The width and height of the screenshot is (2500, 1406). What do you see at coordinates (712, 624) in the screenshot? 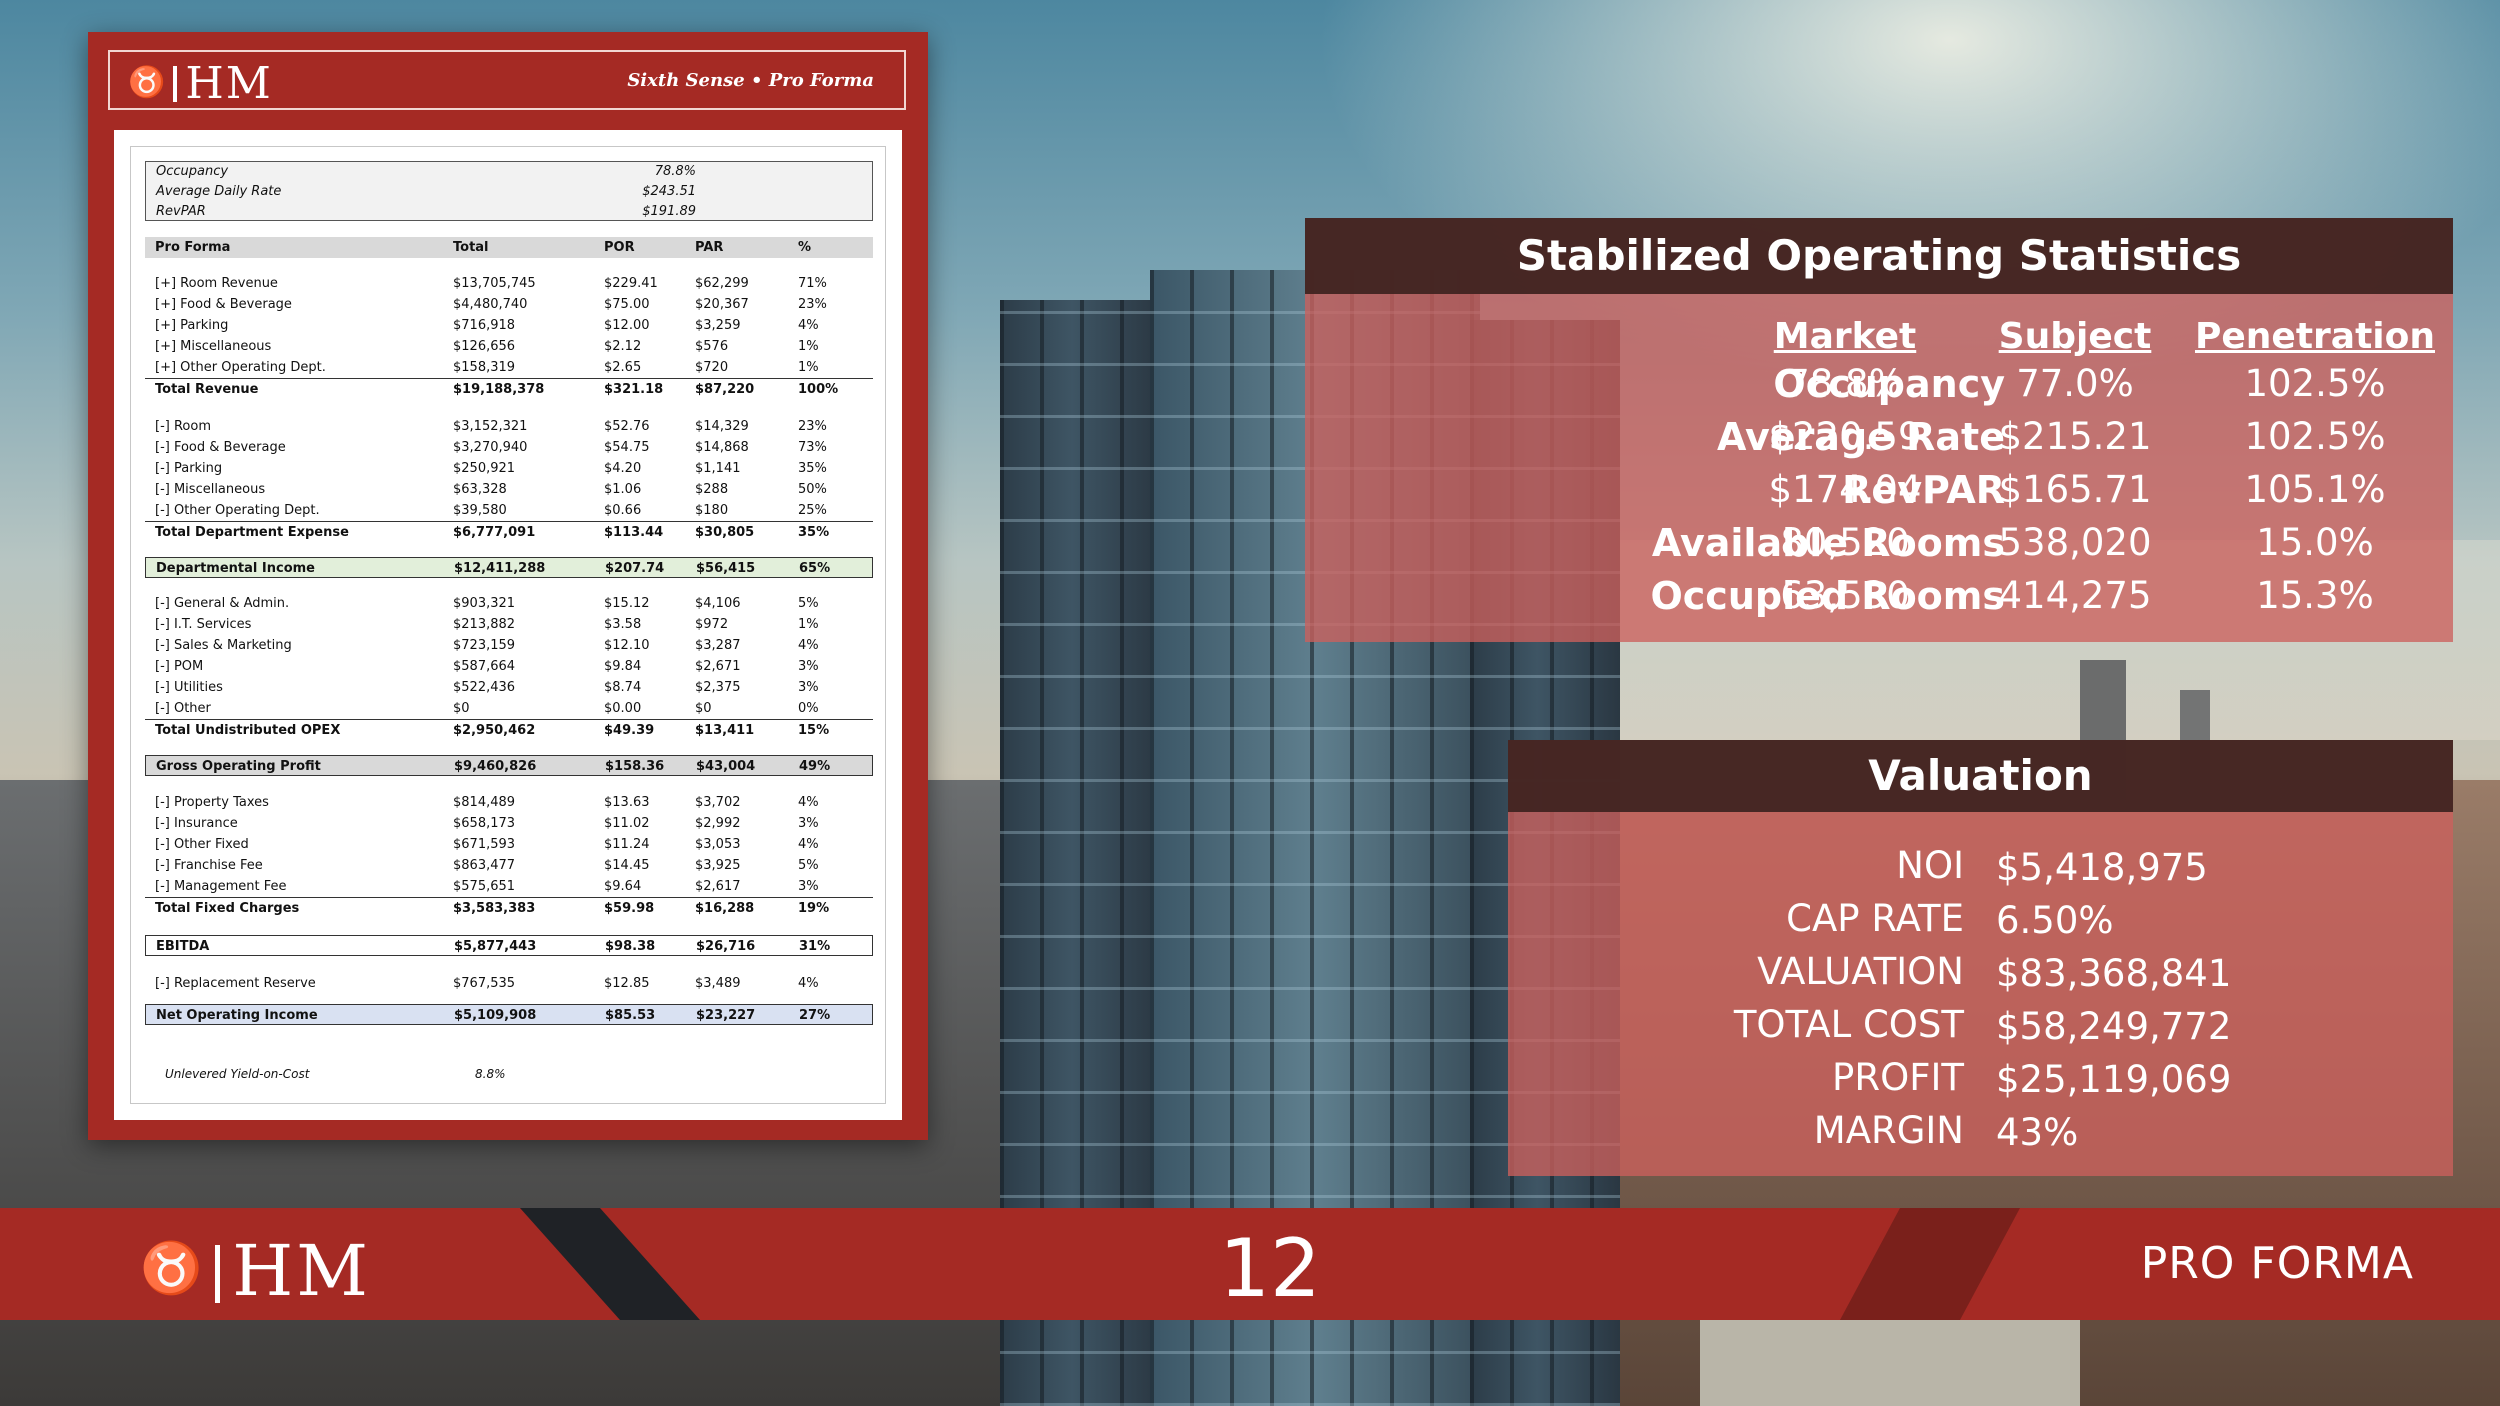
I see `pro-forma-cell-par: $972` at bounding box center [712, 624].